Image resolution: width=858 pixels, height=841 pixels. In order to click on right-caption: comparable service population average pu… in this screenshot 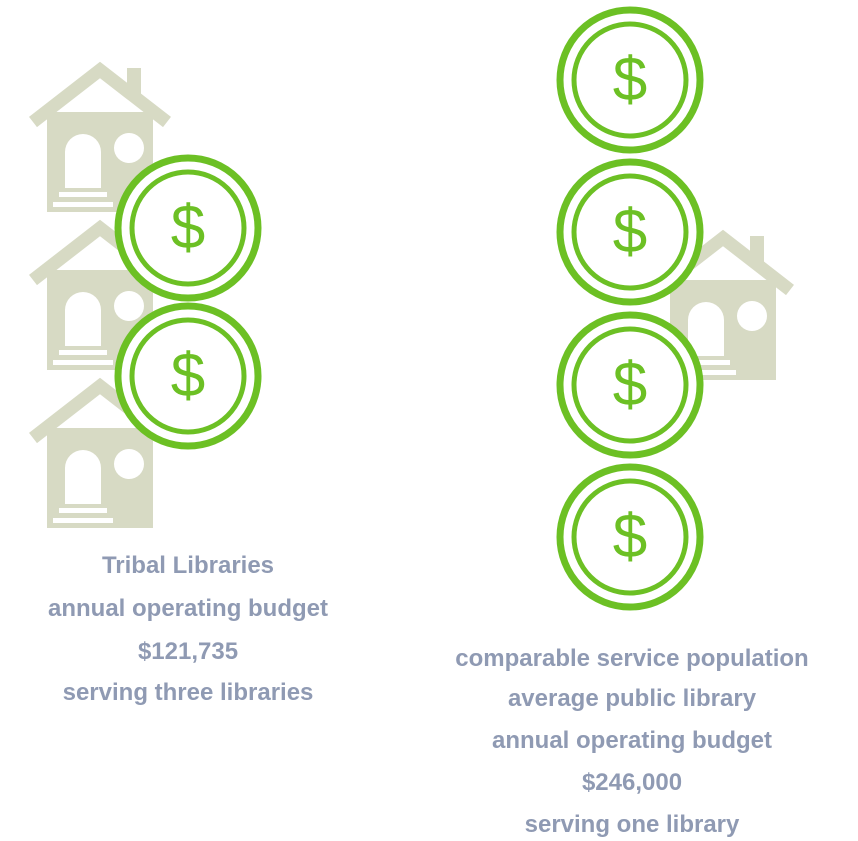, I will do `click(631, 741)`.